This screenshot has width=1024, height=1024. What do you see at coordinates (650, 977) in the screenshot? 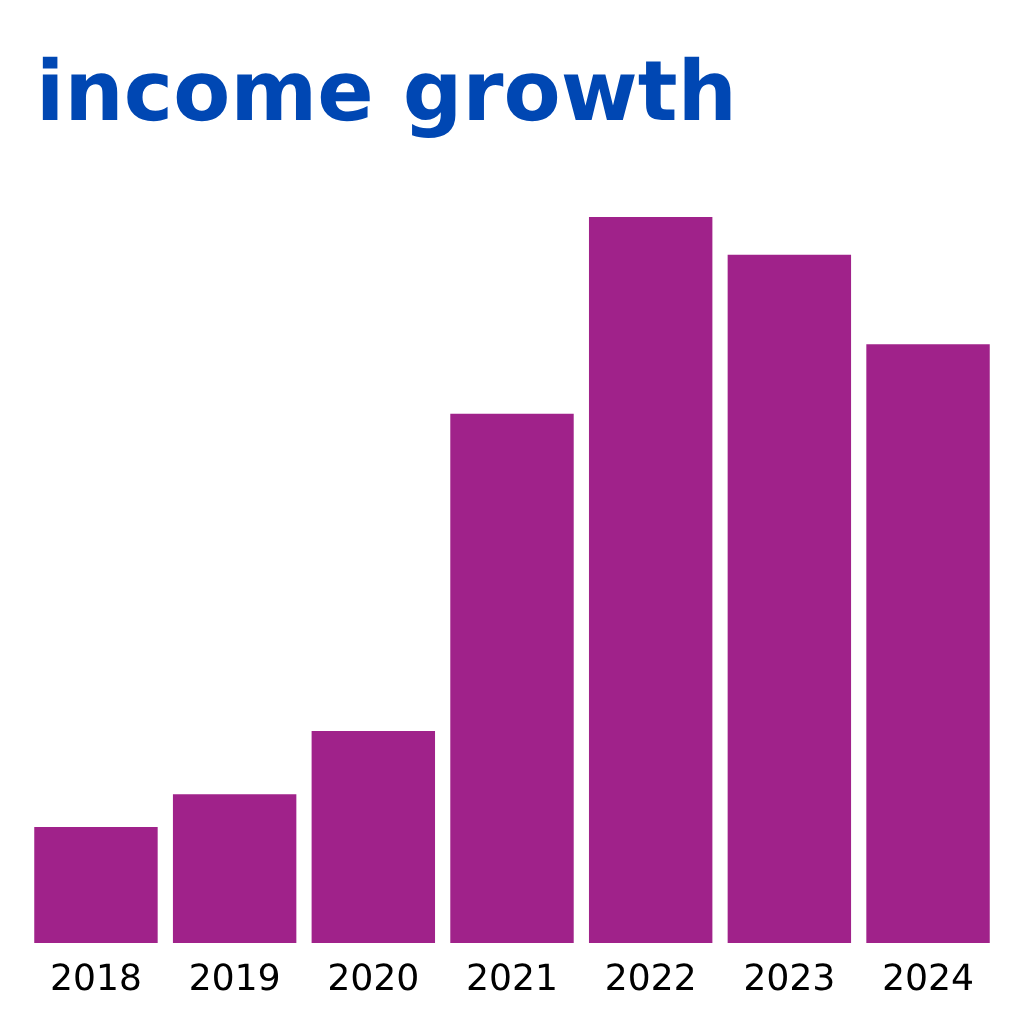
I see `x-tick-label: 2022` at bounding box center [650, 977].